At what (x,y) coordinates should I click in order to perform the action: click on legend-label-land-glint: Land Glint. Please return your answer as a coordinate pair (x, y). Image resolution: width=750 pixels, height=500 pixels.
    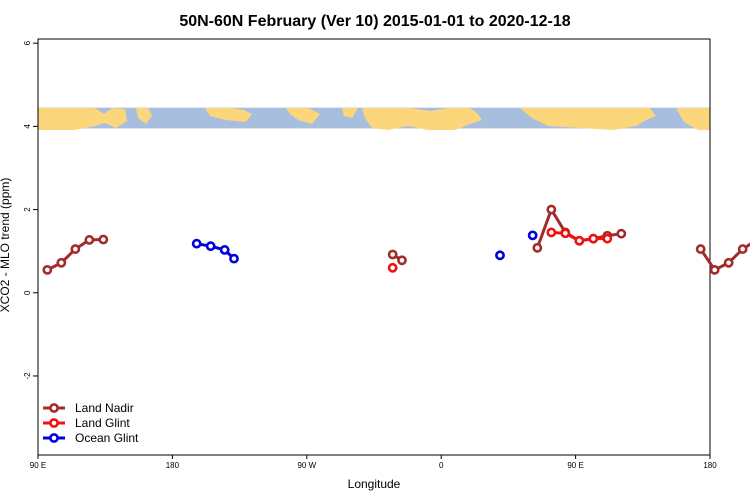
    Looking at the image, I should click on (102, 423).